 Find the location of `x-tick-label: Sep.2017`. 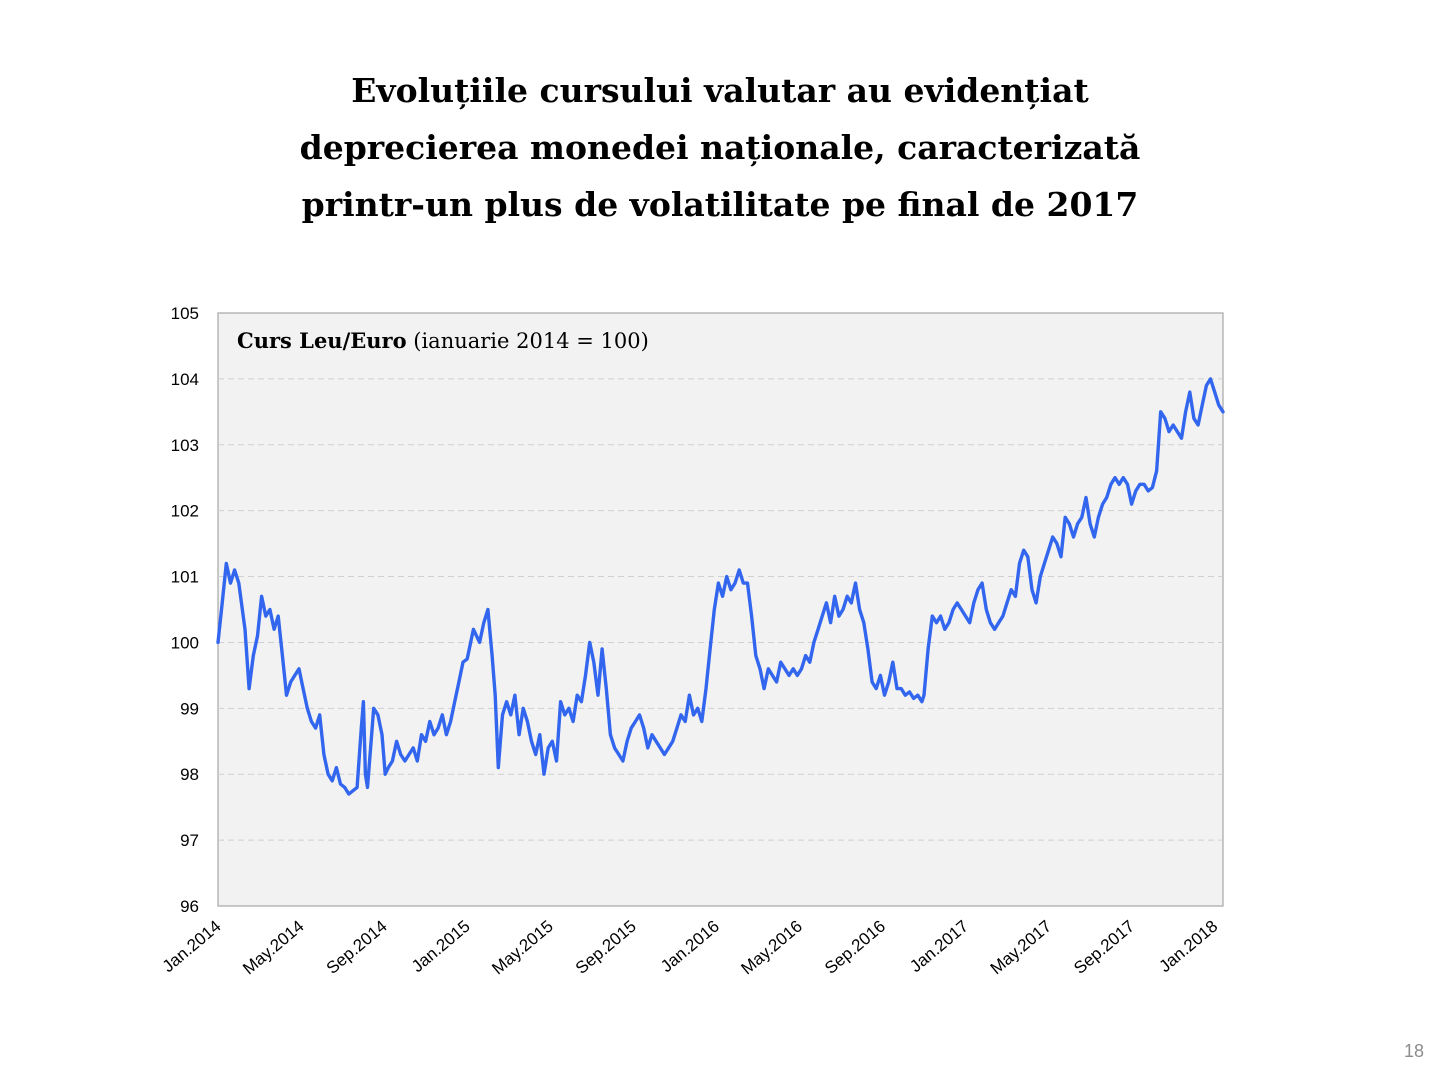

x-tick-label: Sep.2017 is located at coordinates (1104, 947).